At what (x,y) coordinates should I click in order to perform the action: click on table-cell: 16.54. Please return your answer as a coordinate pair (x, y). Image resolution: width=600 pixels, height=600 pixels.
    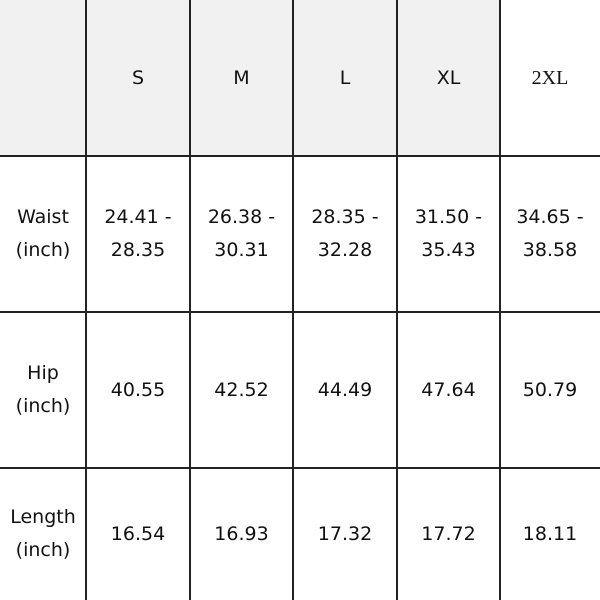
    Looking at the image, I should click on (138, 533).